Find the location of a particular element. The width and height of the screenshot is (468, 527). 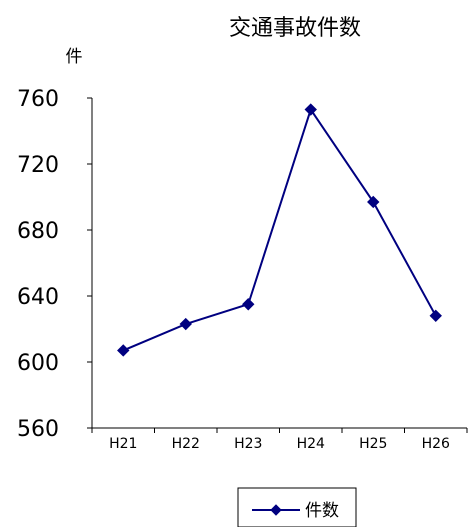

y-tick-label: 640 is located at coordinates (38, 297).